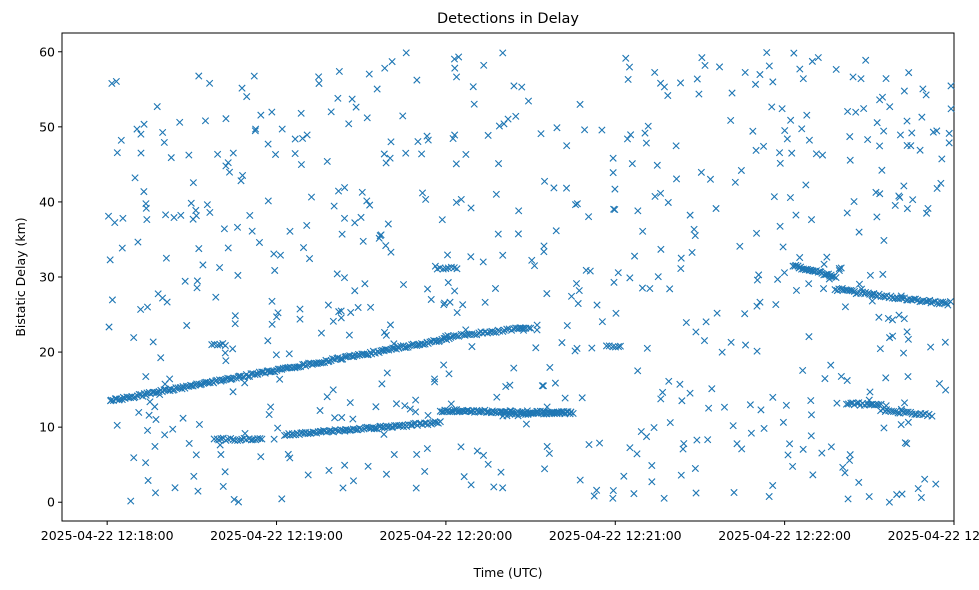 The image size is (979, 590). Describe the element at coordinates (615, 535) in the screenshot. I see `x-tick-label: 2025-04-22 12:21:00` at that location.